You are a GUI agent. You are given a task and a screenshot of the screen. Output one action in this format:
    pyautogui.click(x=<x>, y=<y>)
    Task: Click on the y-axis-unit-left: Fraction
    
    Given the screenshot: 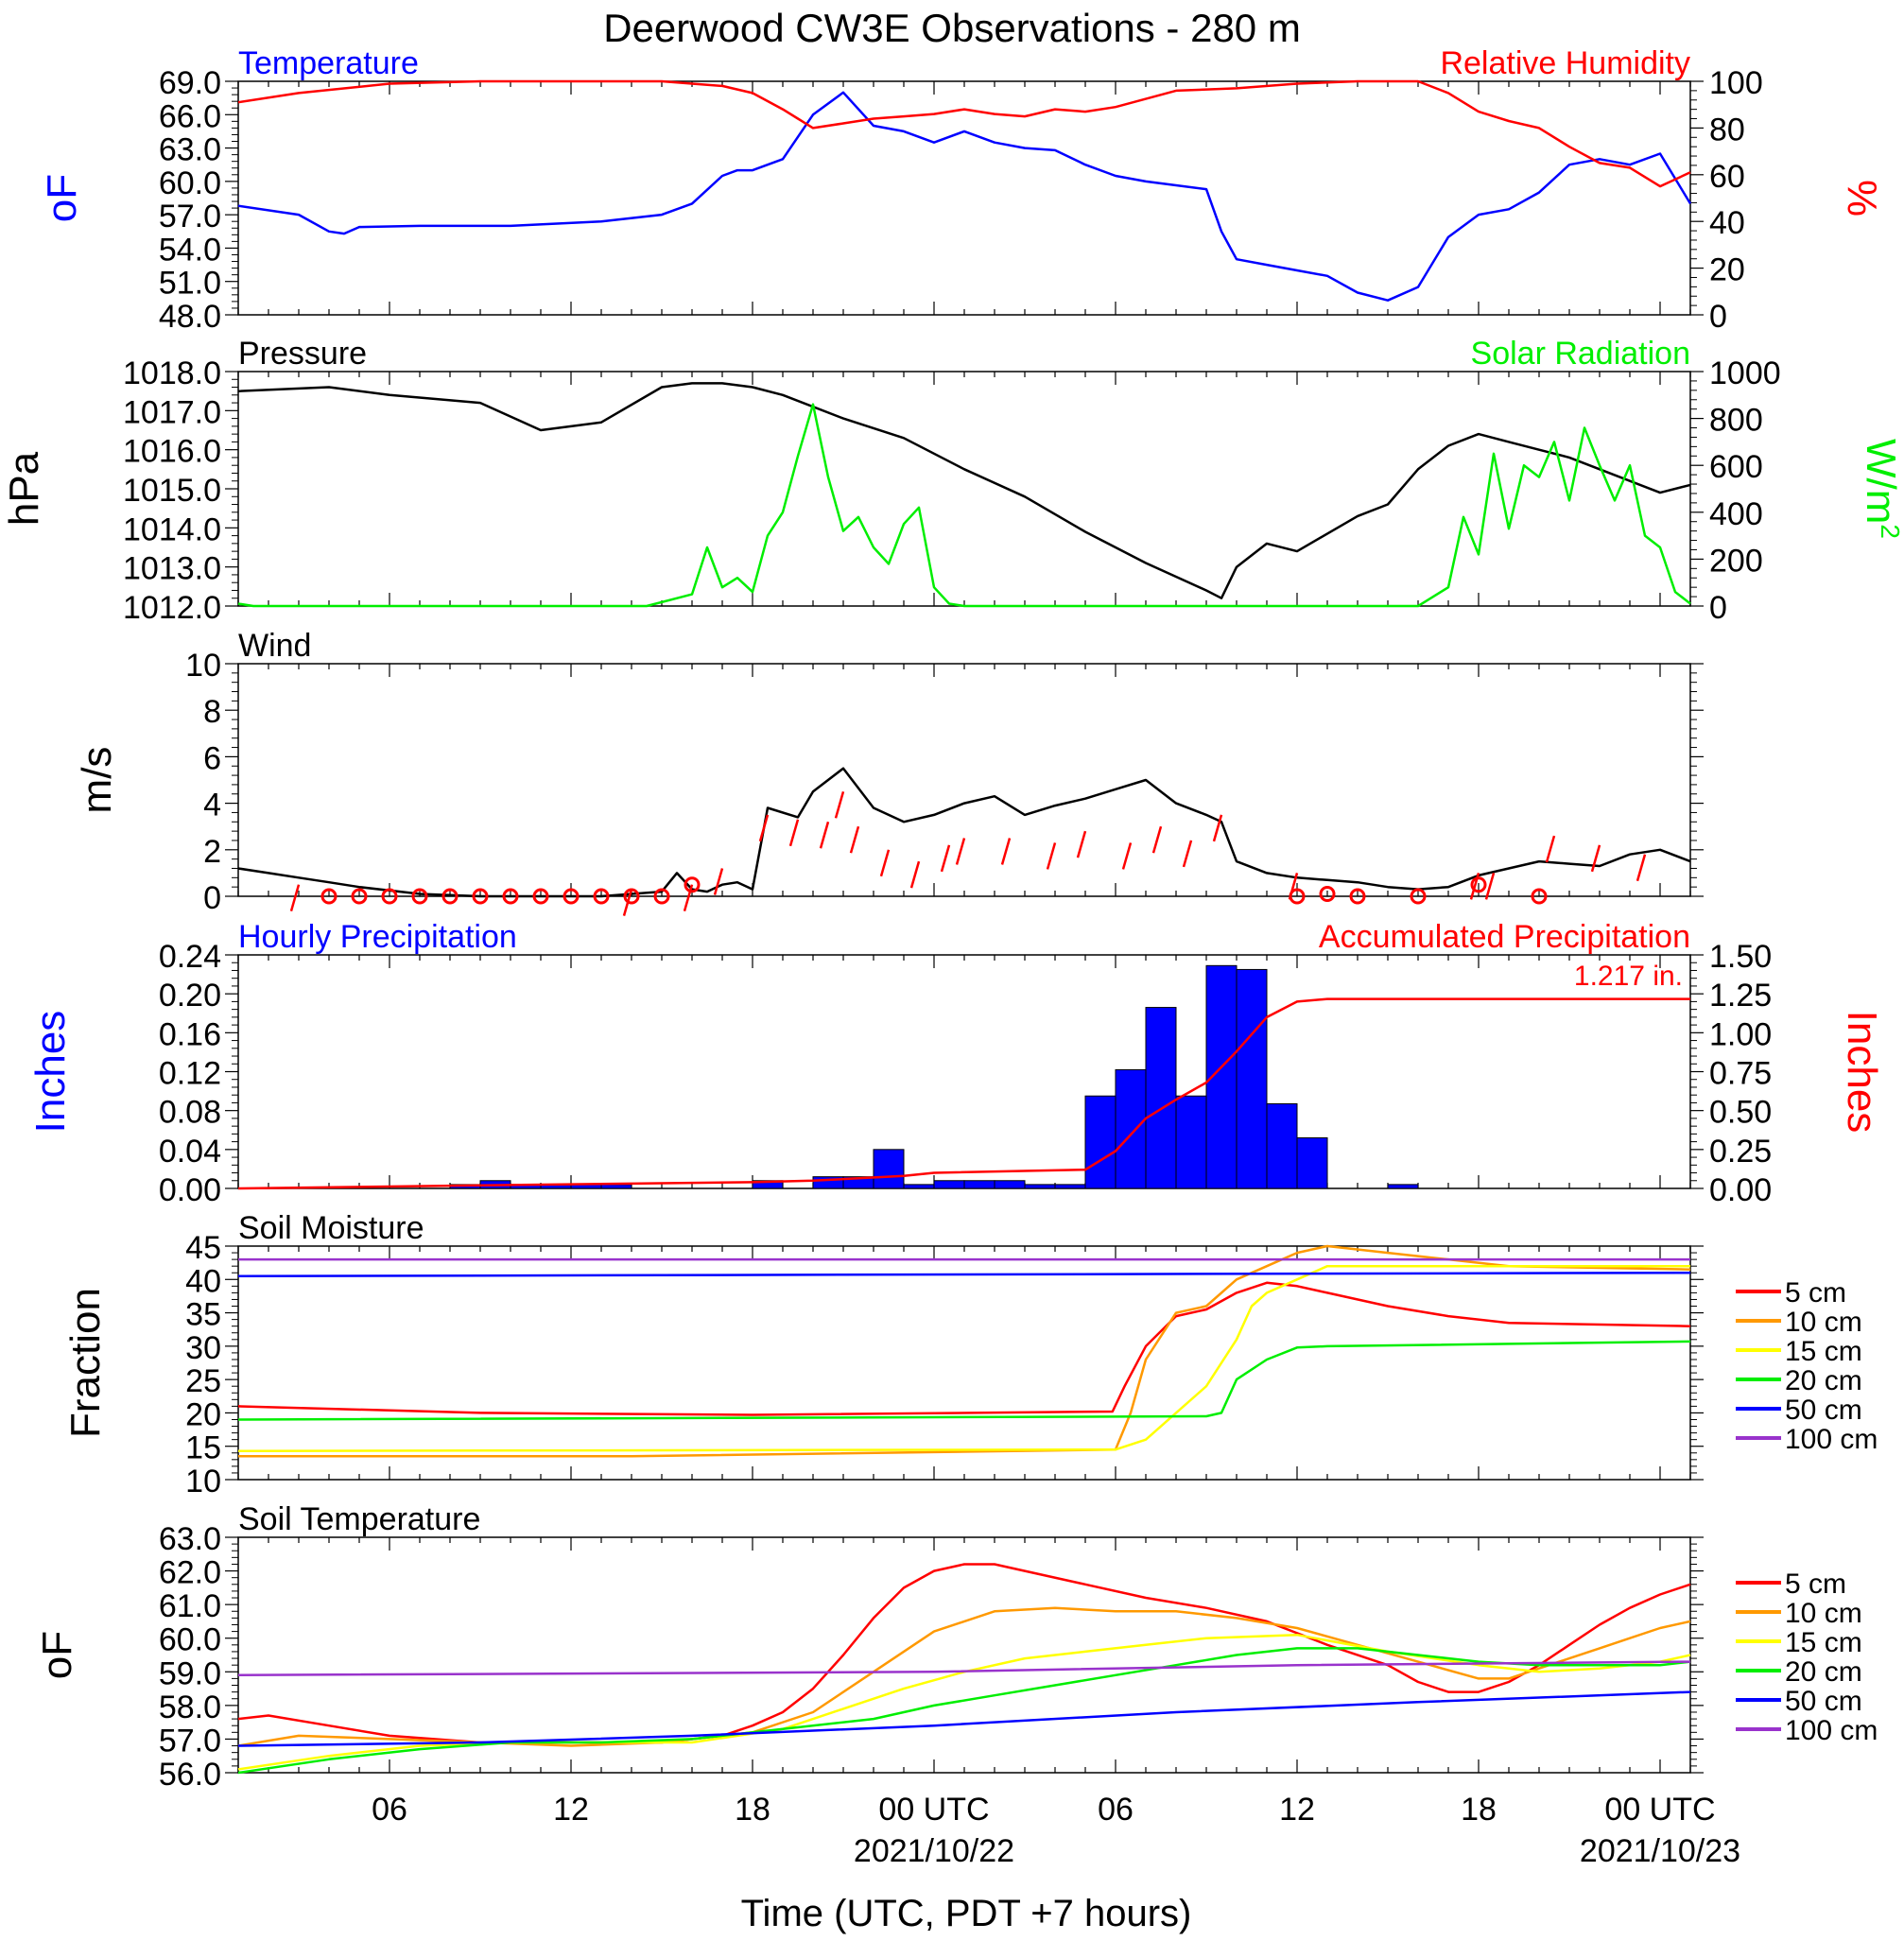 What is the action you would take?
    pyautogui.click(x=86, y=1363)
    